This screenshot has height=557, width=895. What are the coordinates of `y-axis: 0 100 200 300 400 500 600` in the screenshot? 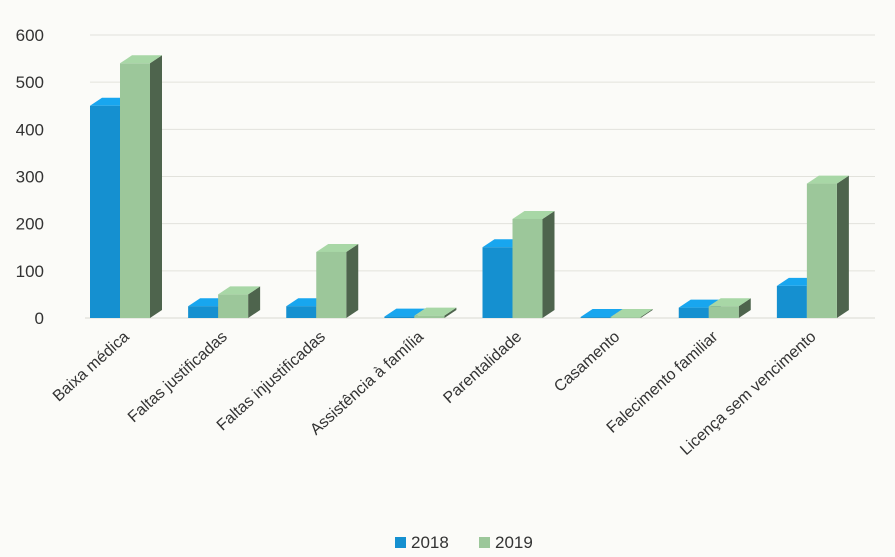 It's located at (30, 177).